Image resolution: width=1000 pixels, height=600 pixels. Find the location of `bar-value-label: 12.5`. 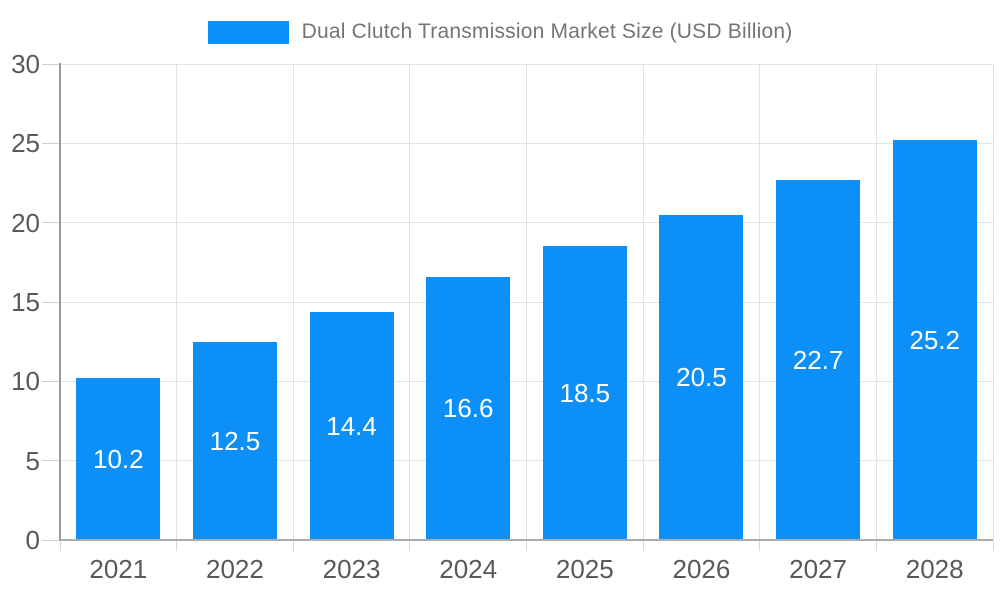

bar-value-label: 12.5 is located at coordinates (235, 440).